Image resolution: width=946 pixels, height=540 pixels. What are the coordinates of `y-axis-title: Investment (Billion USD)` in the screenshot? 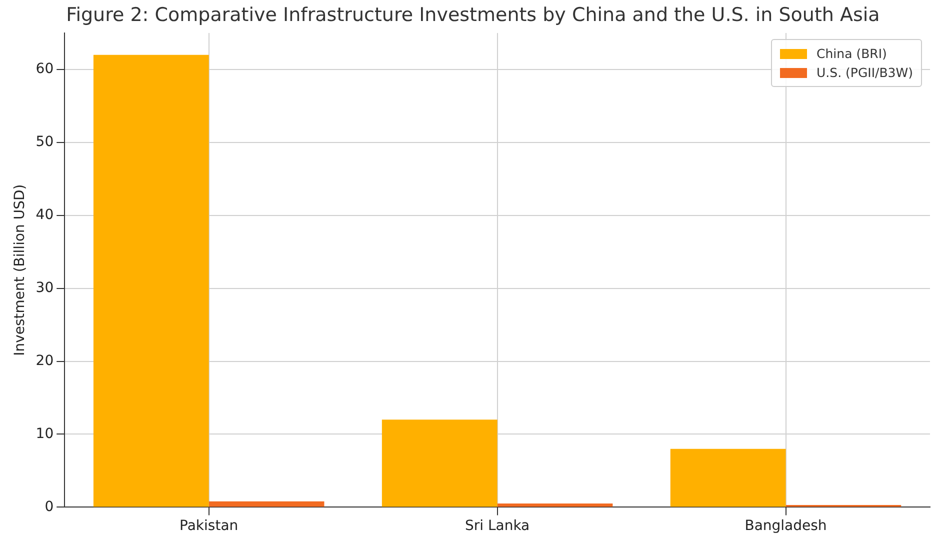 It's located at (20, 270).